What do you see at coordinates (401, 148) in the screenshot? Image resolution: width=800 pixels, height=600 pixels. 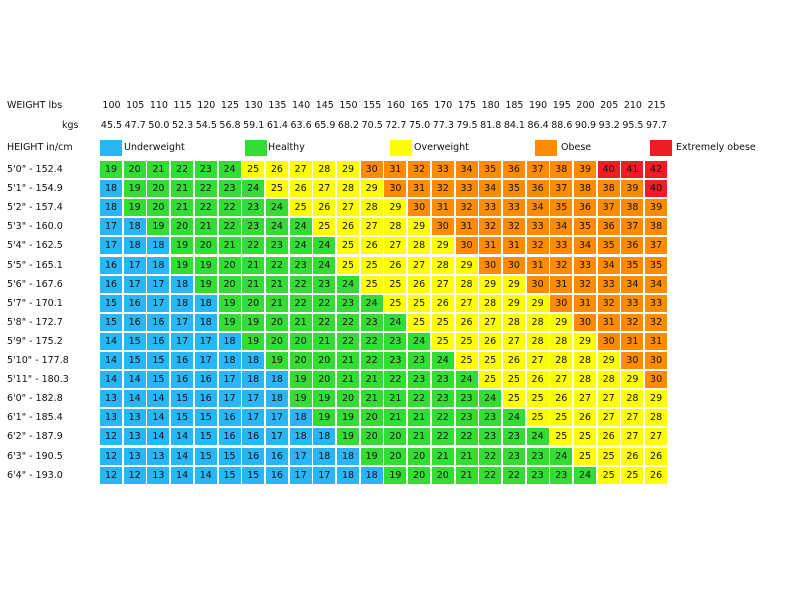 I see `legend-swatch-overweight` at bounding box center [401, 148].